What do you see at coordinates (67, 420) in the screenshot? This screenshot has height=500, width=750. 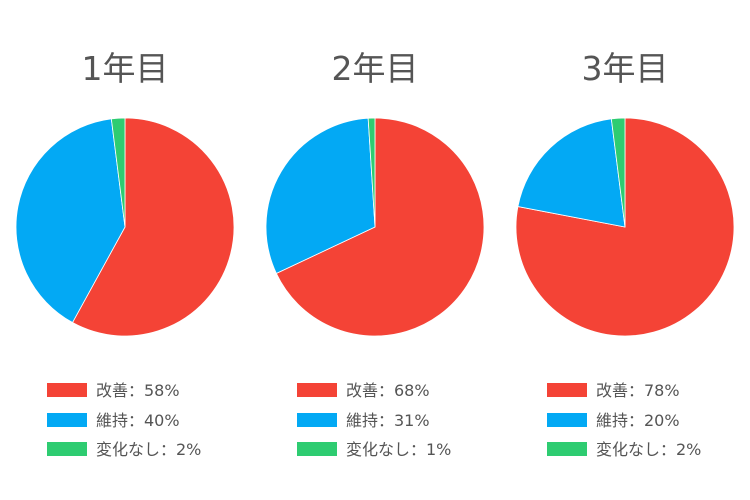 I see `chart-1-legend-swatch-maintain` at bounding box center [67, 420].